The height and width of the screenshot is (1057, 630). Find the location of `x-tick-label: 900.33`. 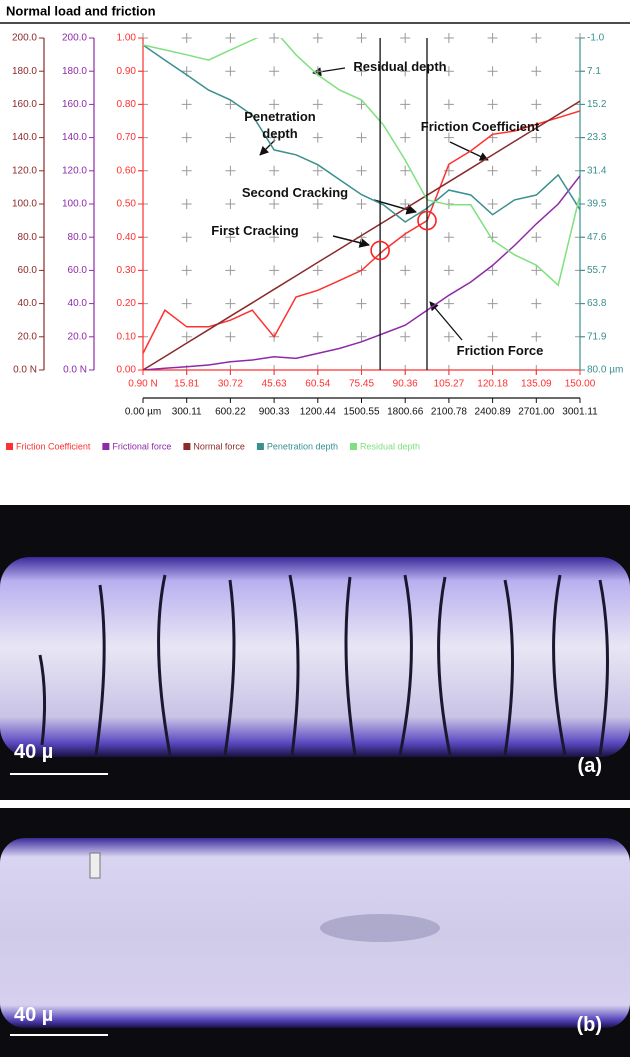

x-tick-label: 900.33 is located at coordinates (274, 412).